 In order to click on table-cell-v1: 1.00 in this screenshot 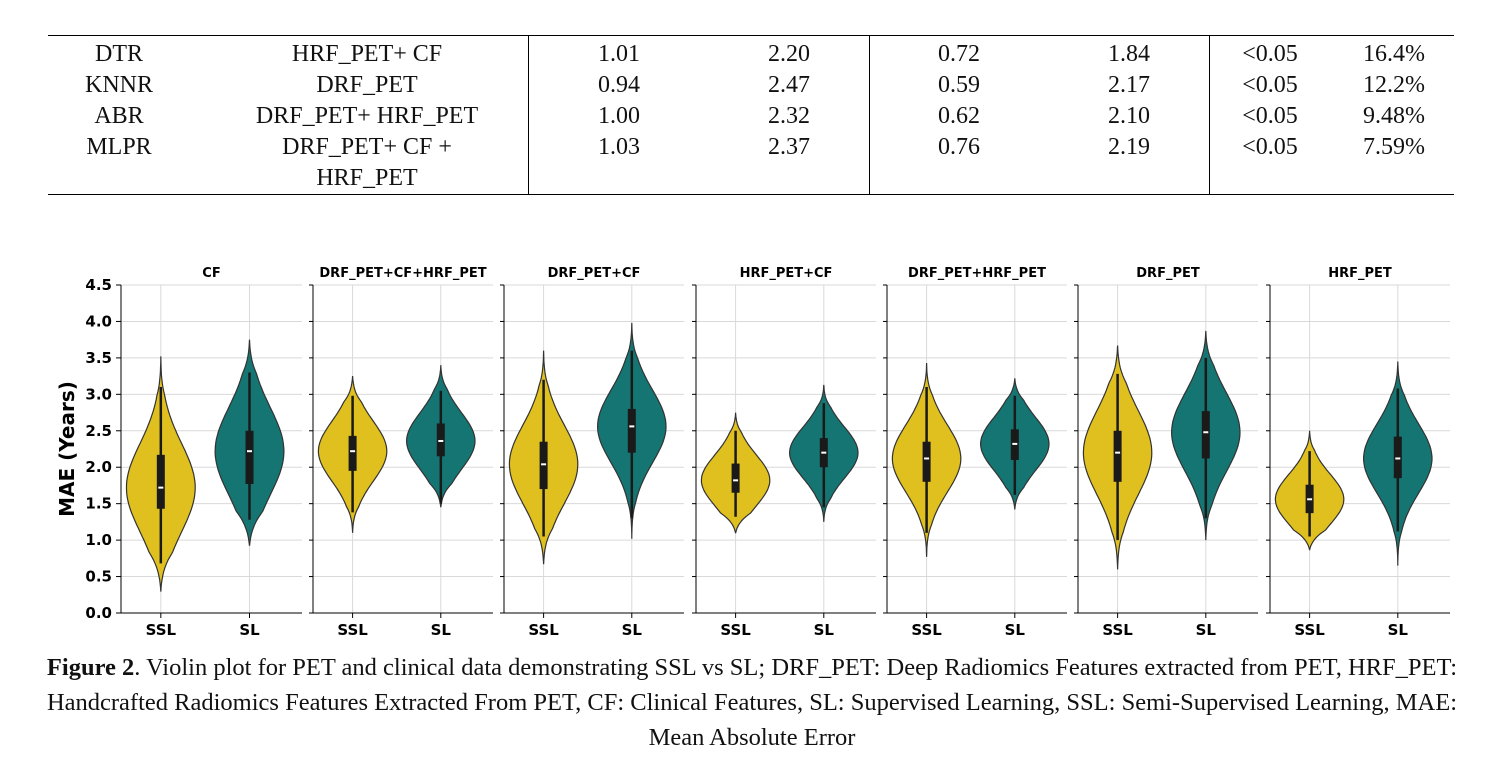, I will do `click(619, 116)`.